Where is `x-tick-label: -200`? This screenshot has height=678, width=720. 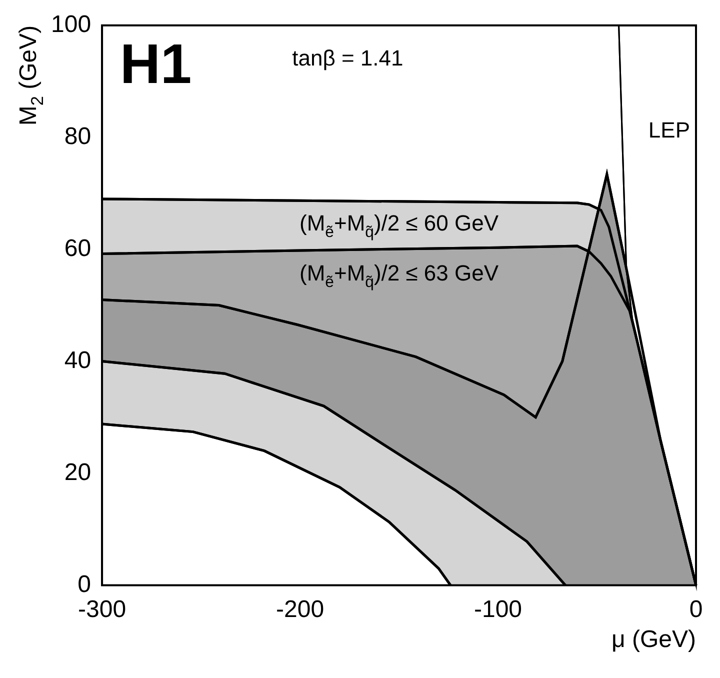 x-tick-label: -200 is located at coordinates (300, 610).